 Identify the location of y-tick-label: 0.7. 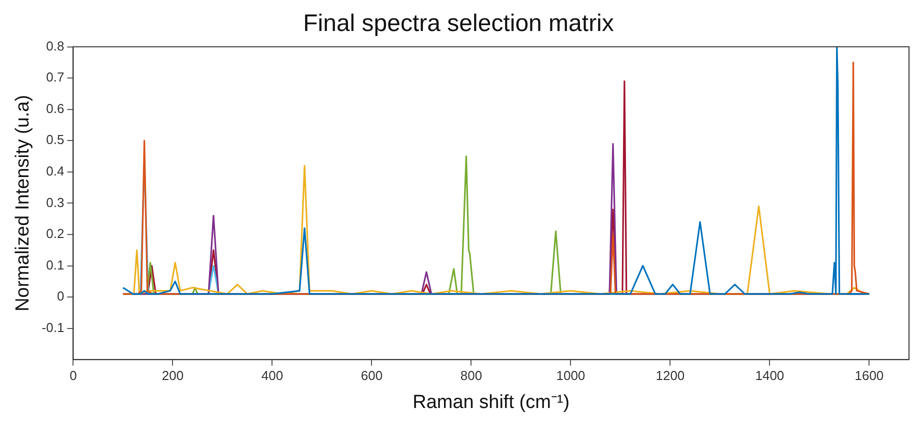
(55, 77).